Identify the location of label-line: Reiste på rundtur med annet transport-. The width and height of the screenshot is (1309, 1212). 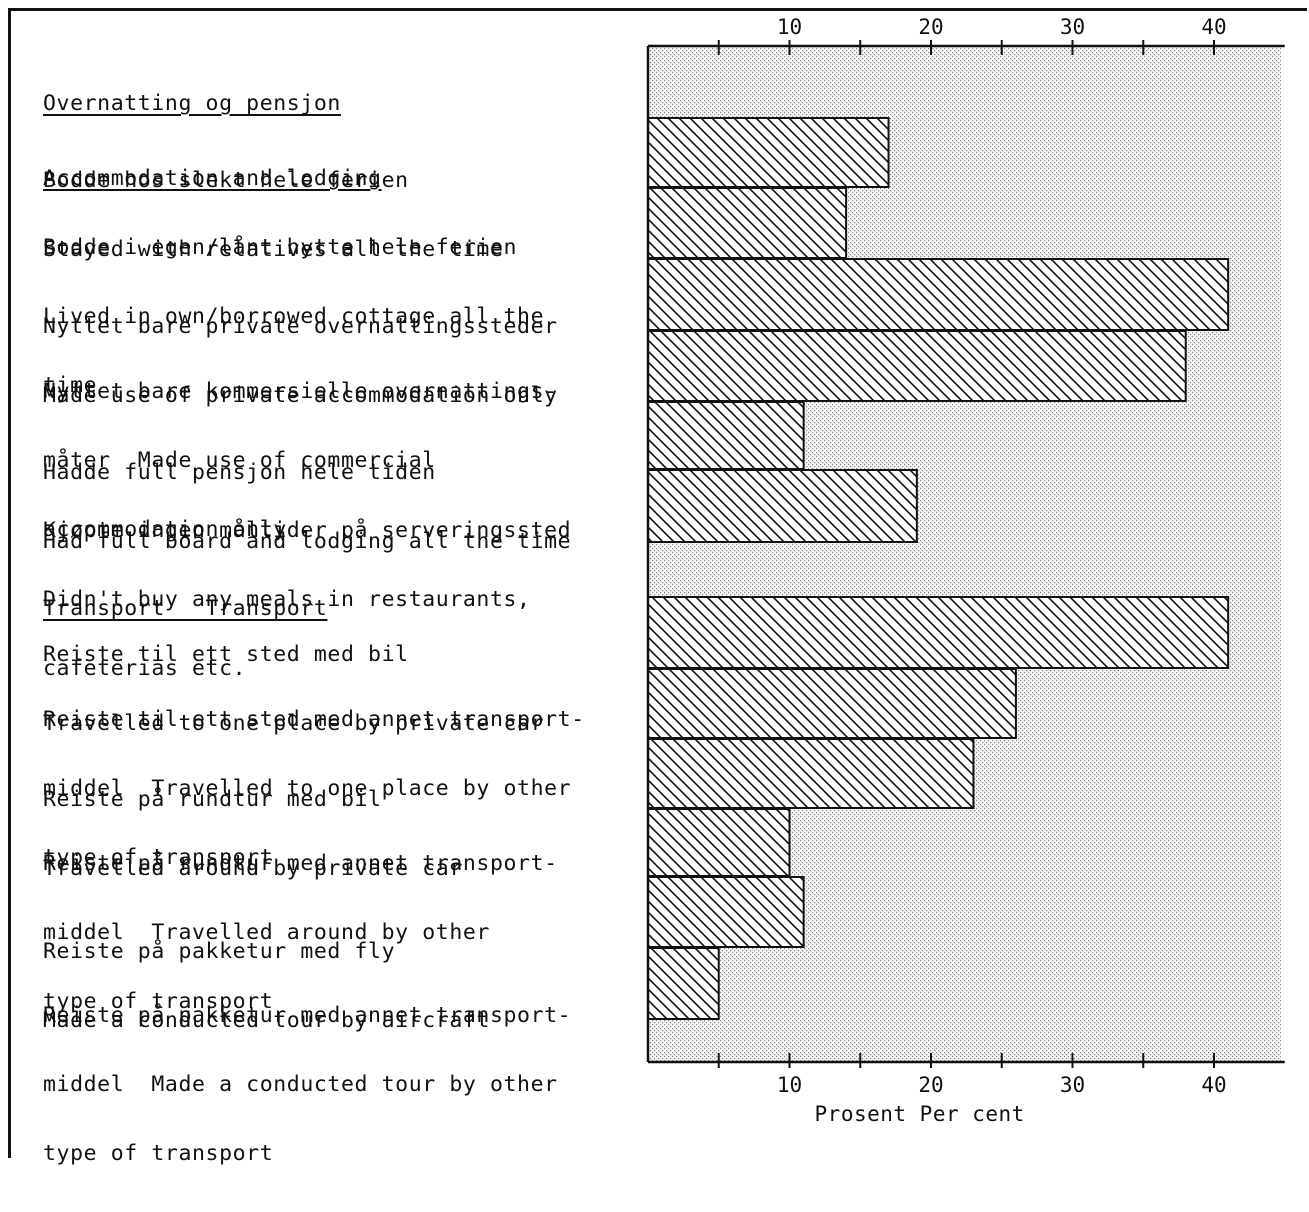
(300, 863).